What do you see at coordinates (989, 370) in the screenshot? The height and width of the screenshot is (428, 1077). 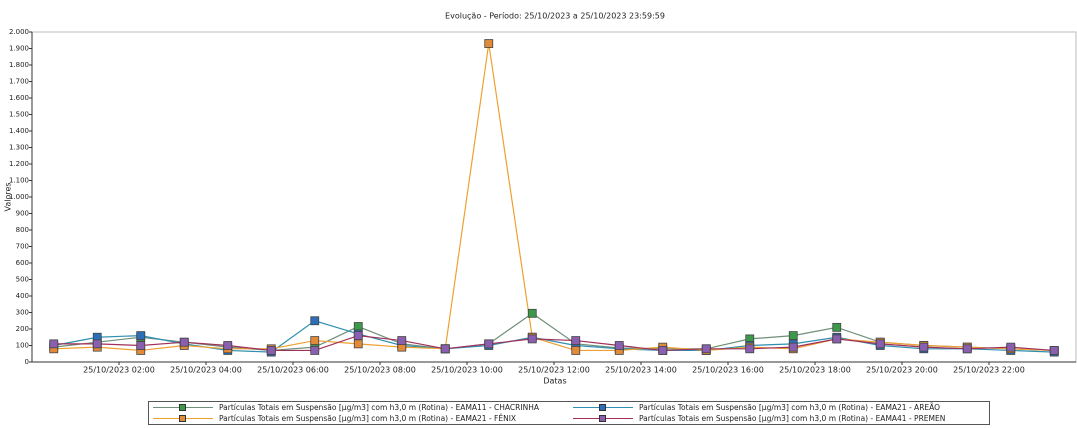 I see `x-tick-label: 25/10/2023 22:00` at bounding box center [989, 370].